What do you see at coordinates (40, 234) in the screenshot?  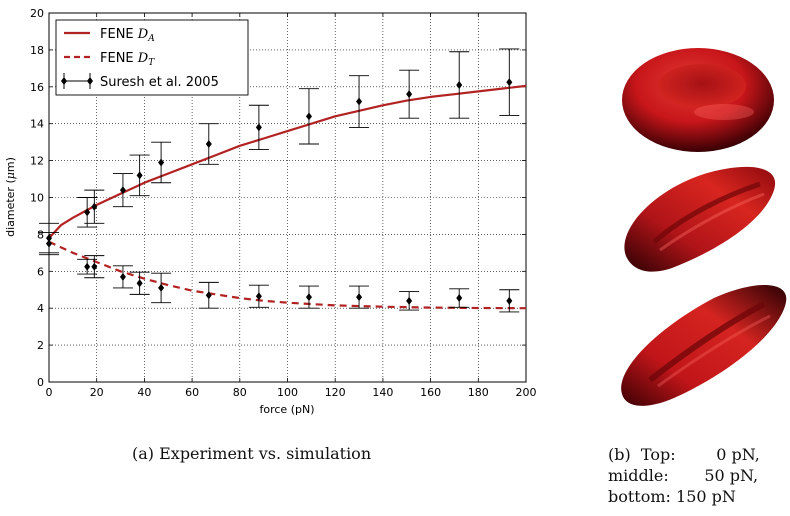 I see `y-tick-label: 8` at bounding box center [40, 234].